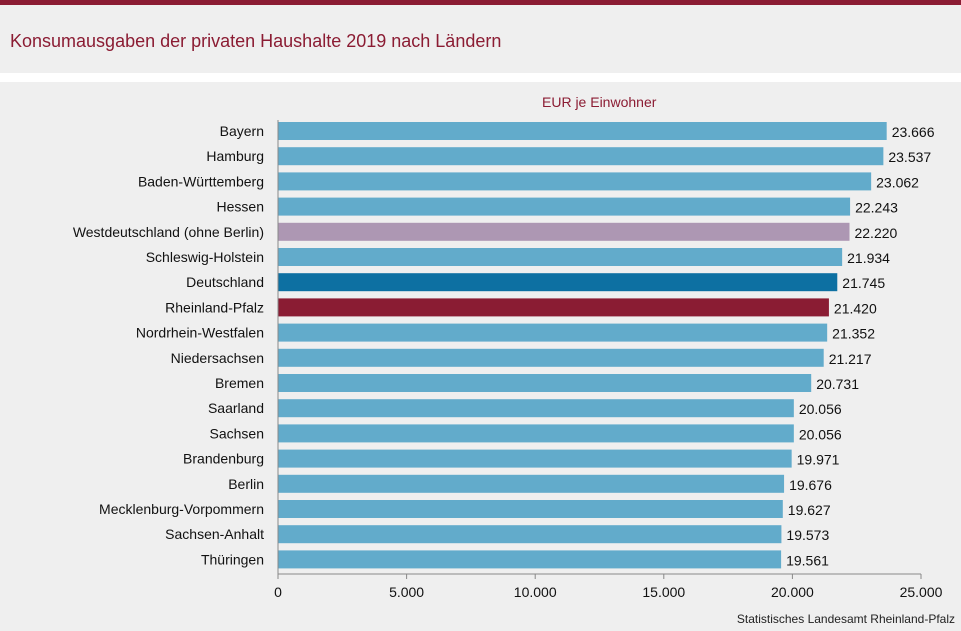  What do you see at coordinates (868, 258) in the screenshot?
I see `value-label: 21.934` at bounding box center [868, 258].